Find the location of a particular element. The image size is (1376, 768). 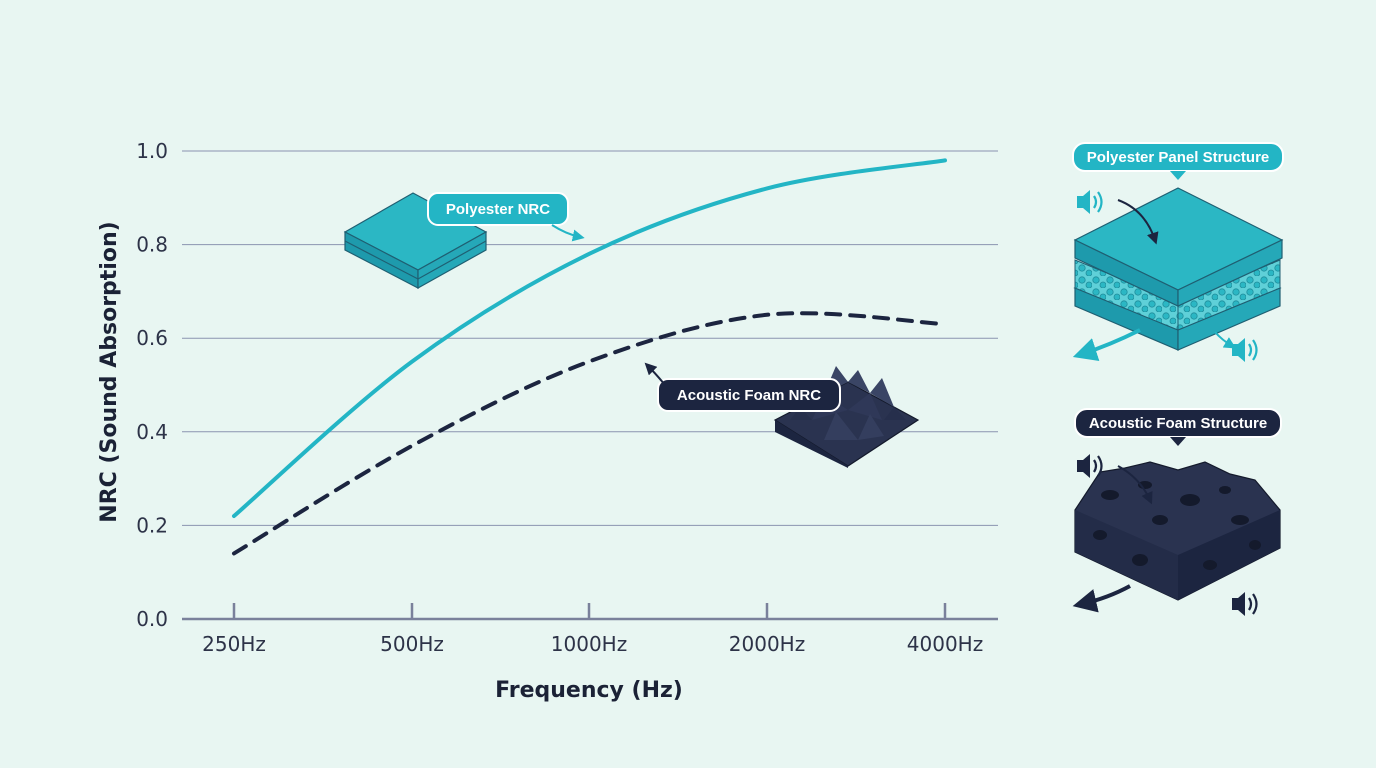

foam-structure-title: Acoustic Foam Structure is located at coordinates (1178, 423).